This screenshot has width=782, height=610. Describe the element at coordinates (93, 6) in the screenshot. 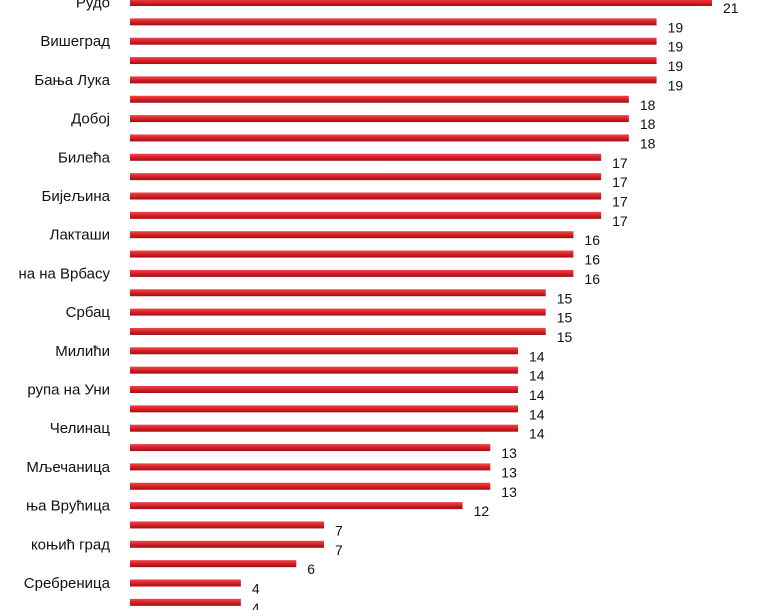

I see `category-label: Рудо` at that location.